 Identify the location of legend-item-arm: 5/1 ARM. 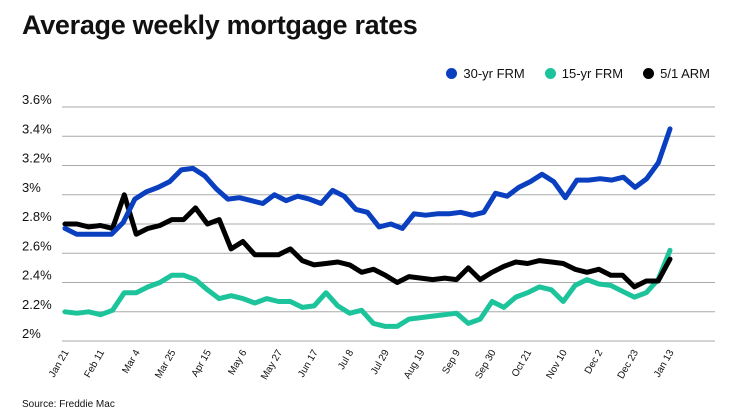
(676, 73).